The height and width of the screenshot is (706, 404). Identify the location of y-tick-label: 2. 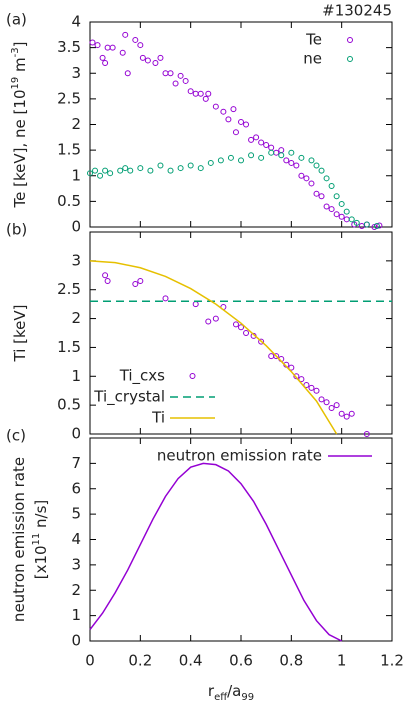
(76, 590).